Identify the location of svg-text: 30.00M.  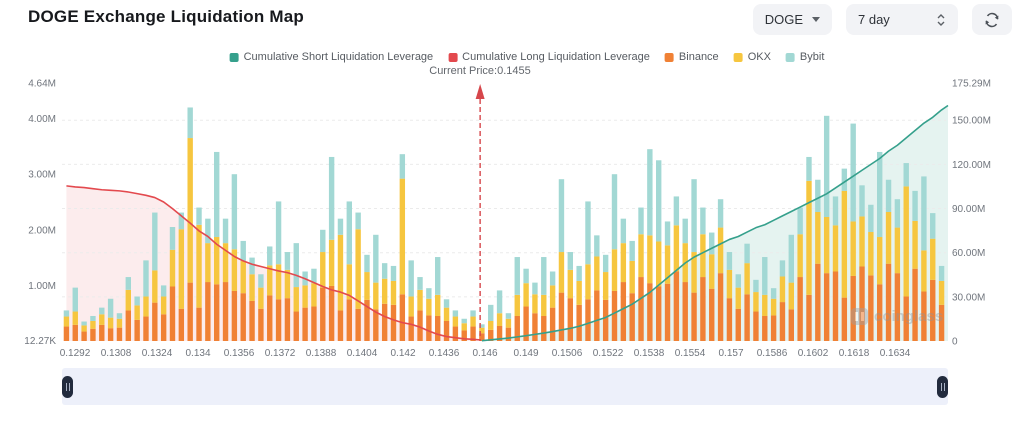
(968, 297).